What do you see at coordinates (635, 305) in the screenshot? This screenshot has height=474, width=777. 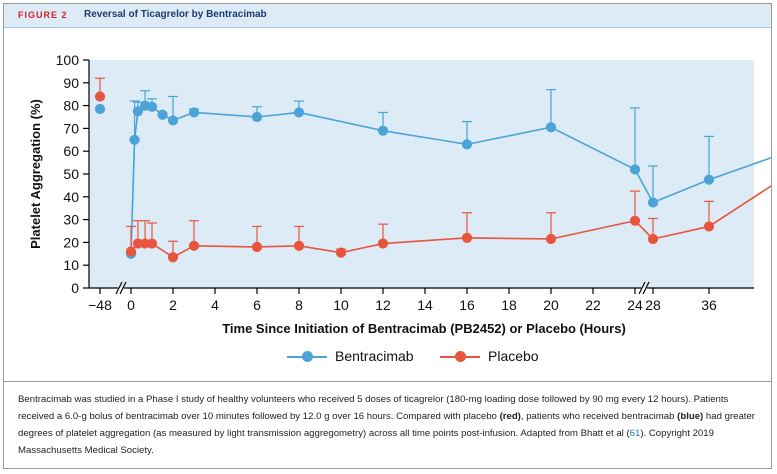 I see `x-tick-label: 24` at bounding box center [635, 305].